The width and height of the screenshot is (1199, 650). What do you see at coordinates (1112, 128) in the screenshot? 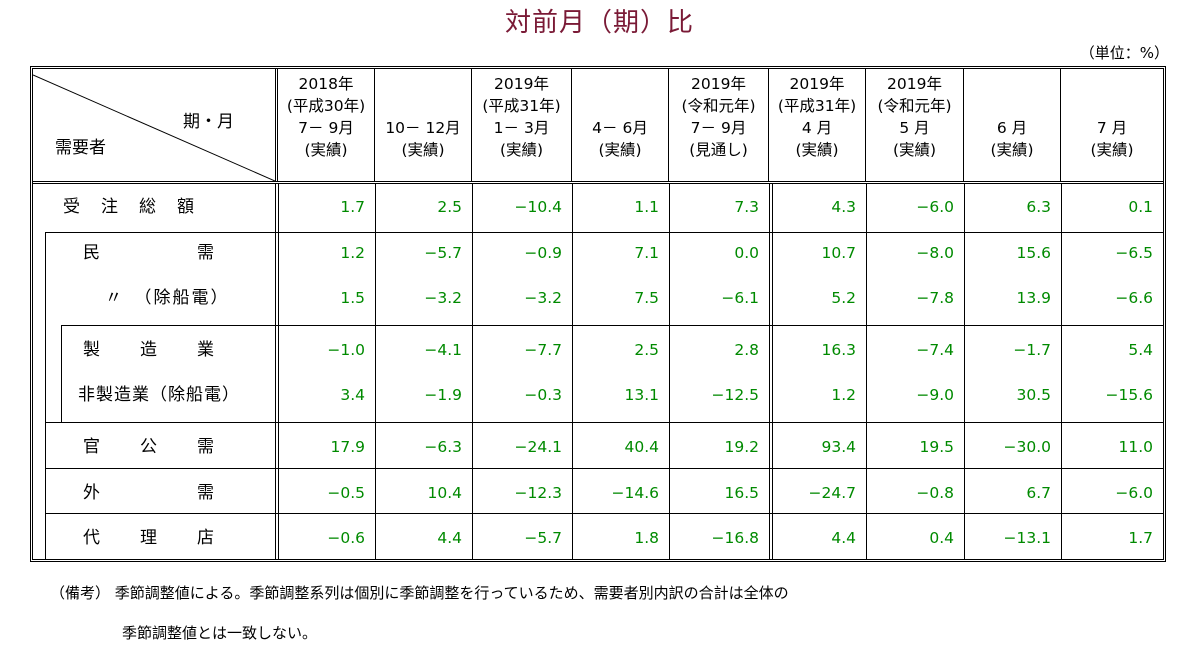
I see `column-header-line: 7 月` at bounding box center [1112, 128].